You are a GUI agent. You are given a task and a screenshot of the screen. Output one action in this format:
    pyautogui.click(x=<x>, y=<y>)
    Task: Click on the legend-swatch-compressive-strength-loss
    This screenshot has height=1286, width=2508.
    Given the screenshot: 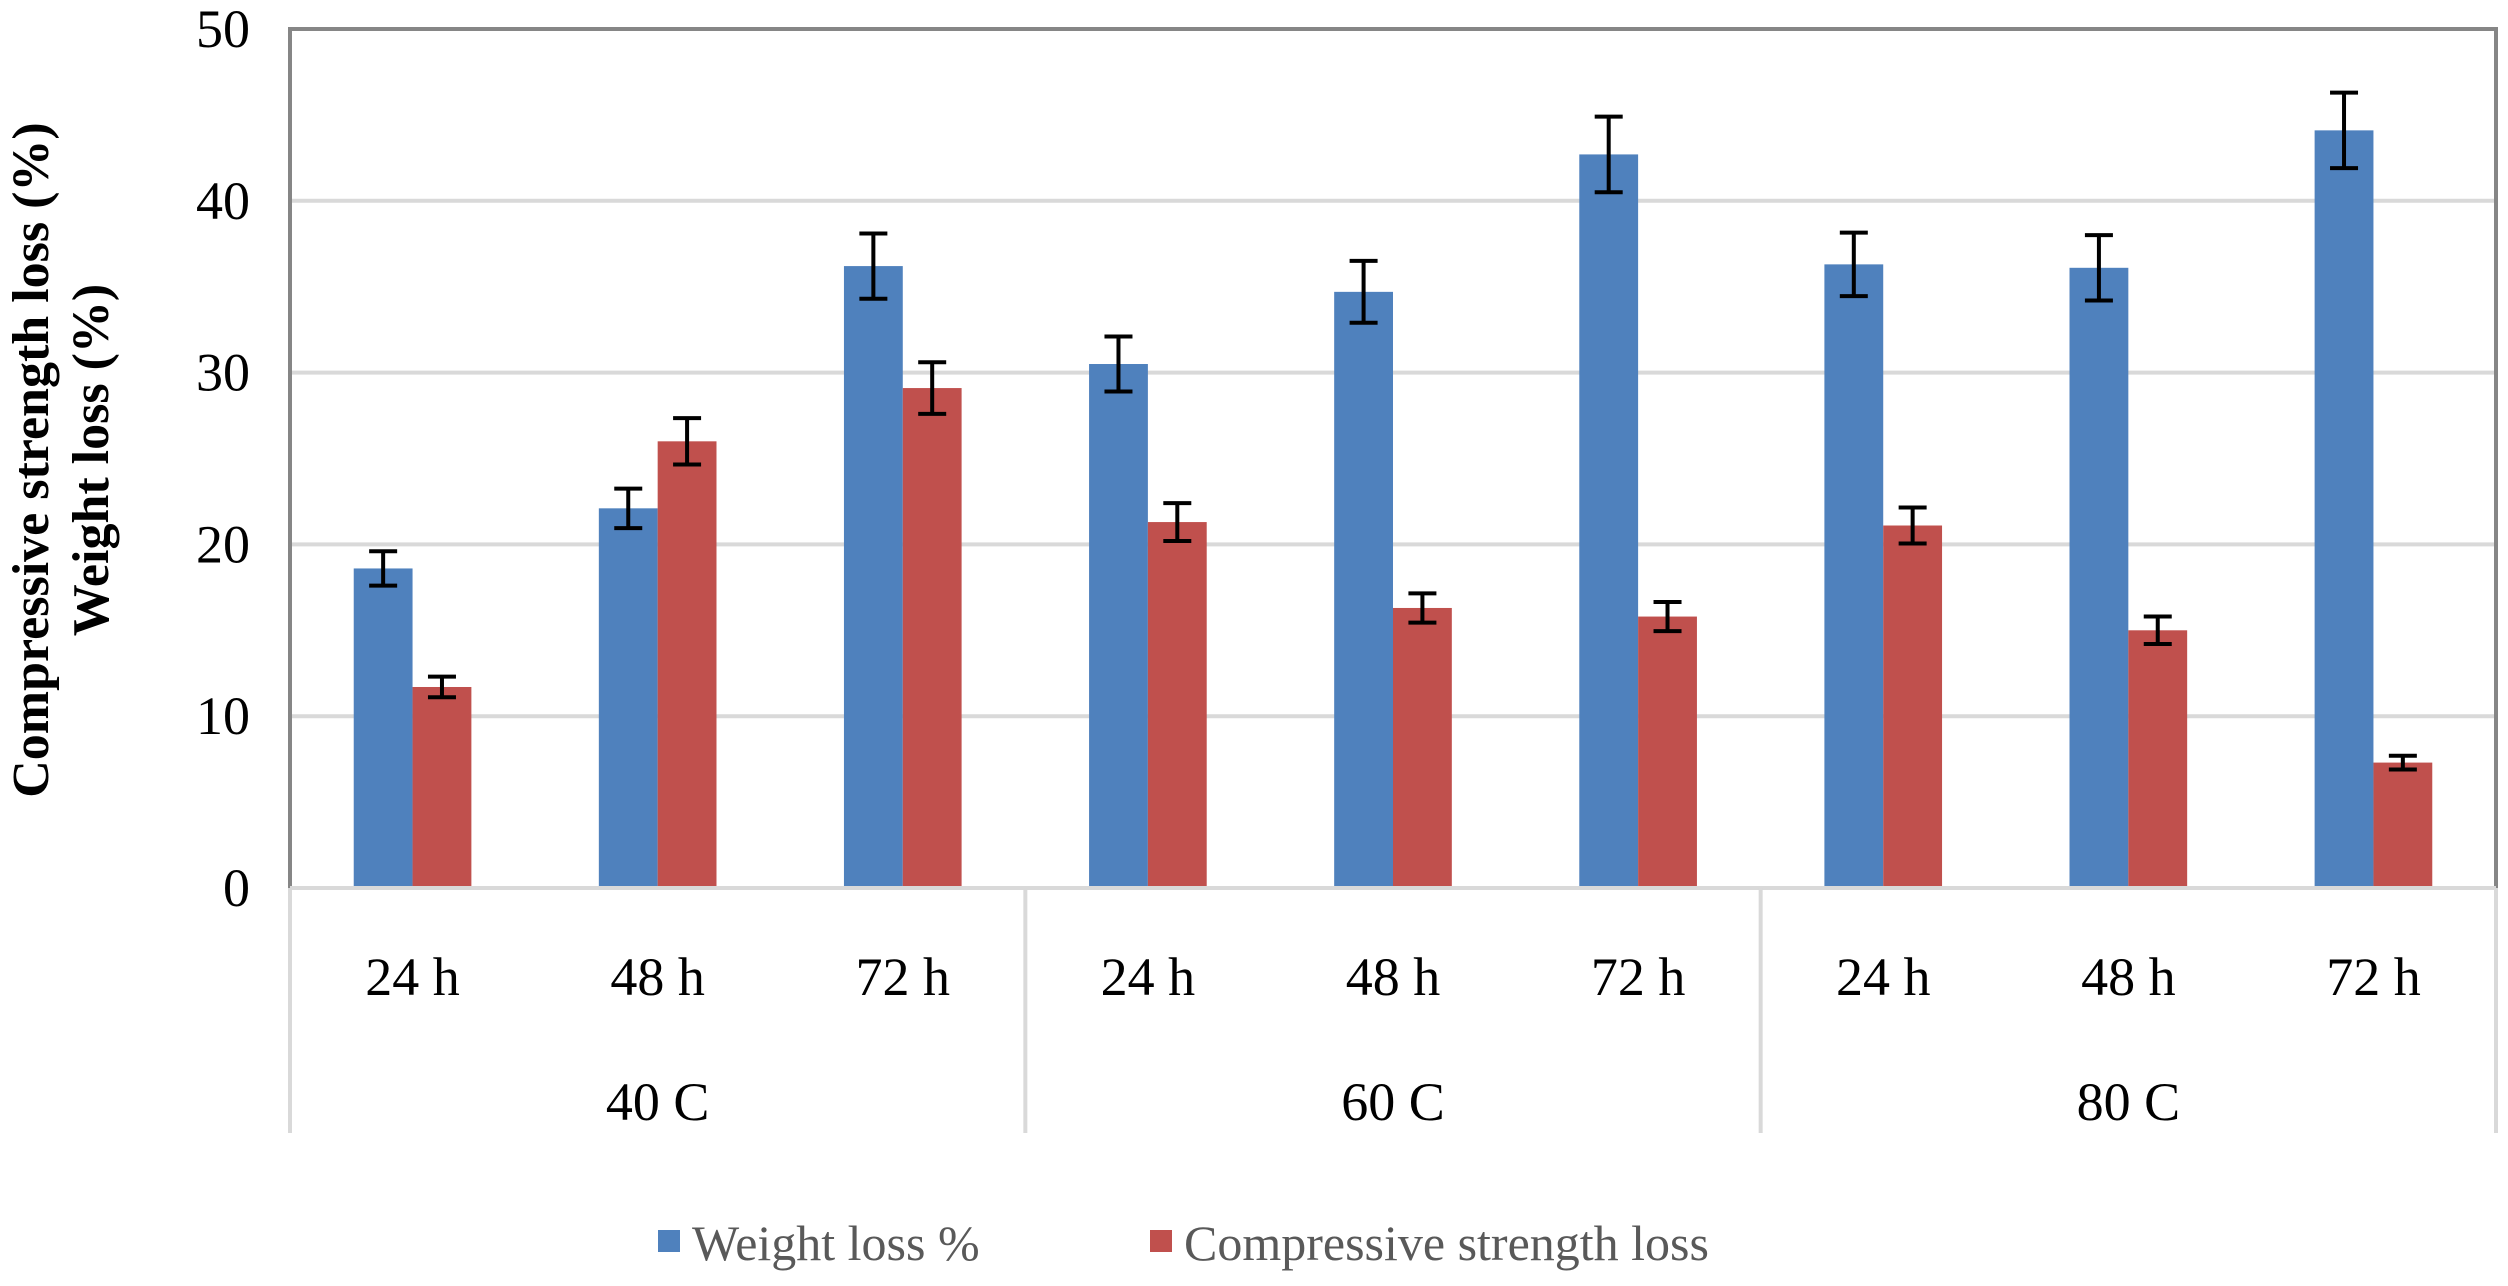 What is the action you would take?
    pyautogui.click(x=1161, y=1241)
    